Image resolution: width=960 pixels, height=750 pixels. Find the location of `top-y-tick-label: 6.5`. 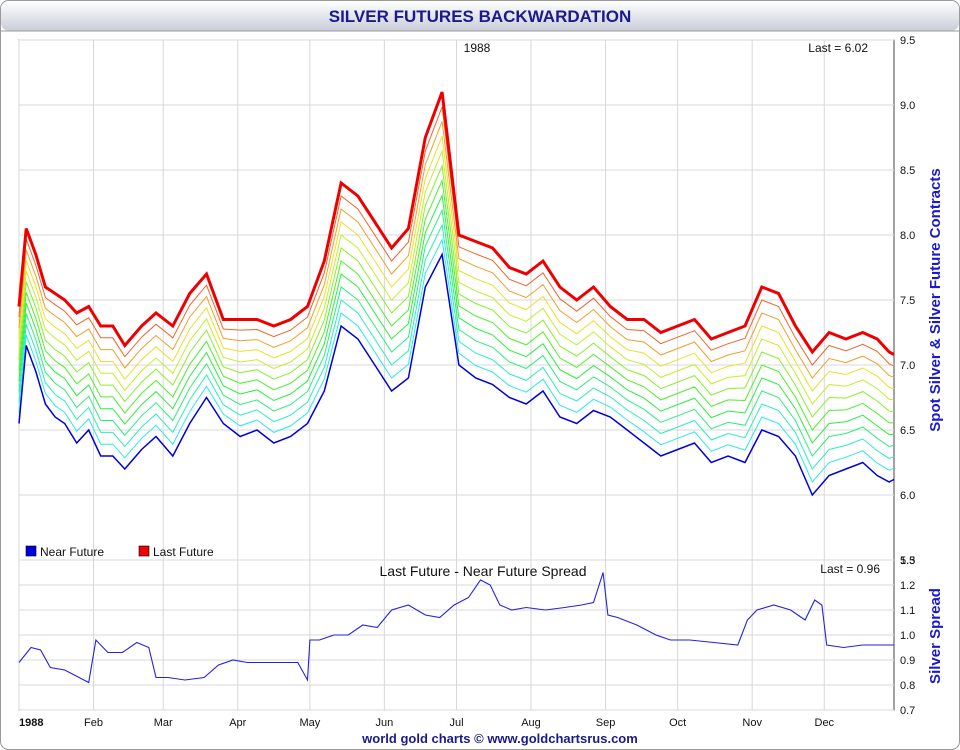

top-y-tick-label: 6.5 is located at coordinates (907, 431).